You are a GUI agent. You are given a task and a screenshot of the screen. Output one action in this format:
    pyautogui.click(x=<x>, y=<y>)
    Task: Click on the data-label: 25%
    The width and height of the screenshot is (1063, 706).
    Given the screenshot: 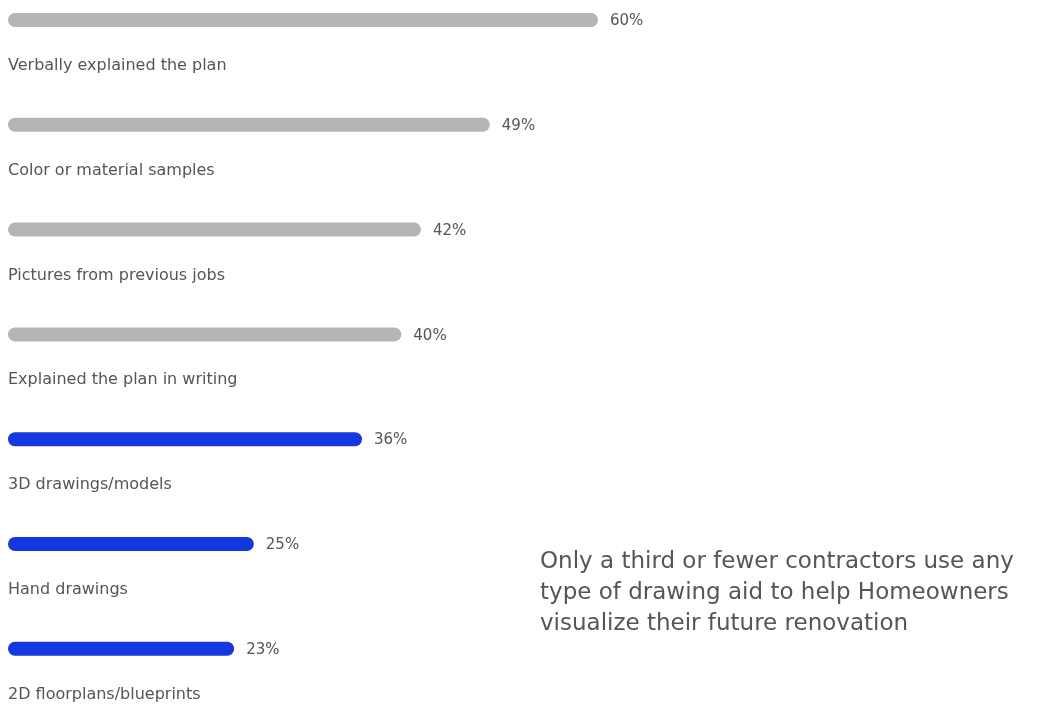 What is the action you would take?
    pyautogui.click(x=282, y=544)
    